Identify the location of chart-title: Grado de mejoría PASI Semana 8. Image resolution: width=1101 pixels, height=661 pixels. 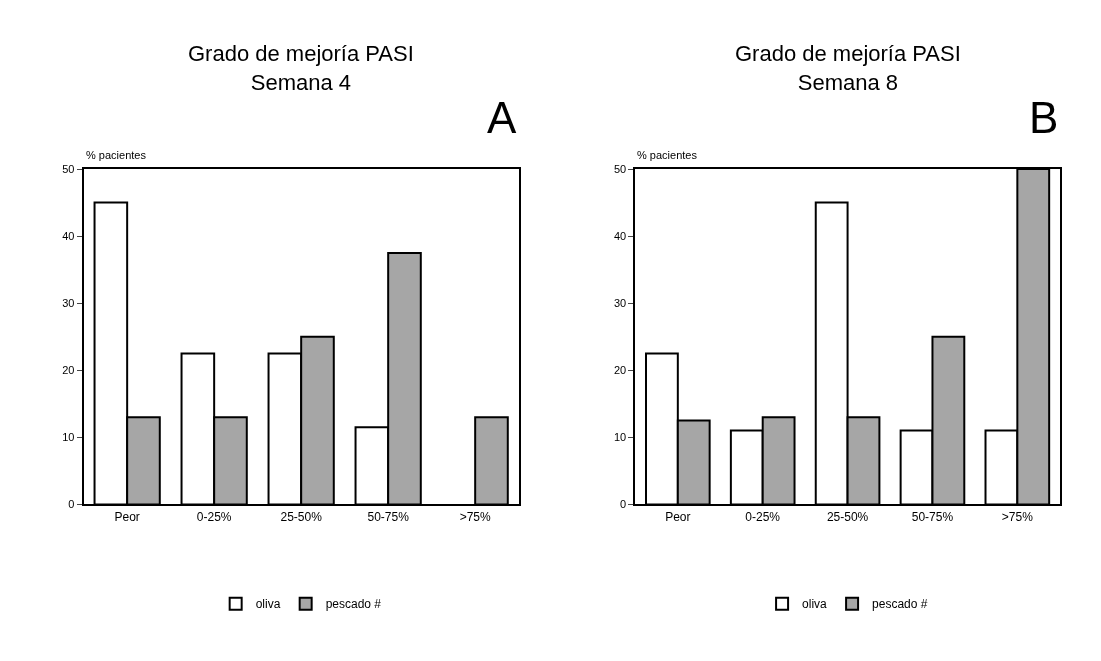
(848, 68).